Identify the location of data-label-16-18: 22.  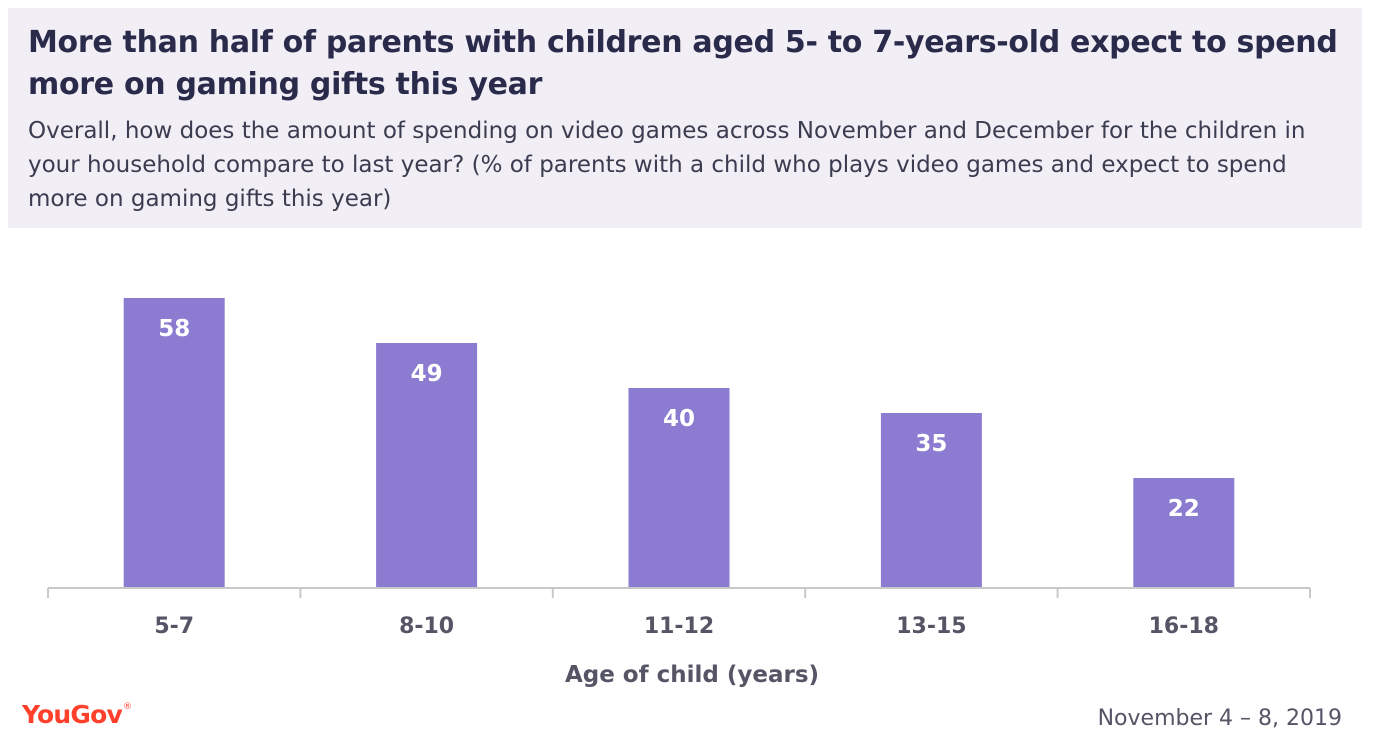
(1184, 509).